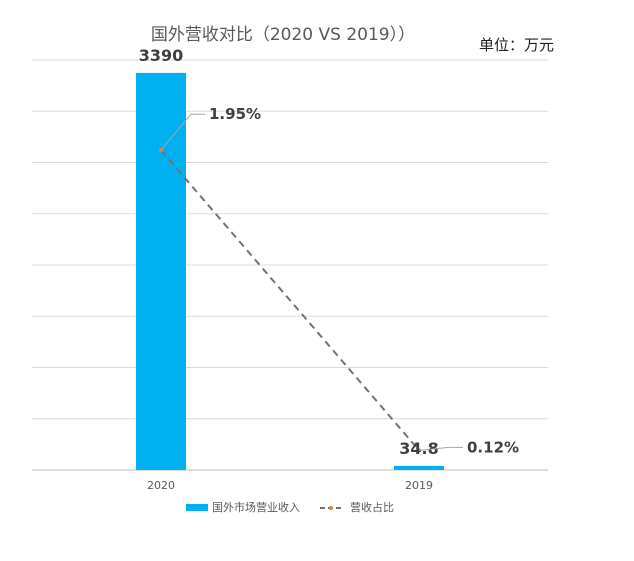 This screenshot has width=634, height=561. What do you see at coordinates (161, 55) in the screenshot?
I see `bar-value-label: 3390` at bounding box center [161, 55].